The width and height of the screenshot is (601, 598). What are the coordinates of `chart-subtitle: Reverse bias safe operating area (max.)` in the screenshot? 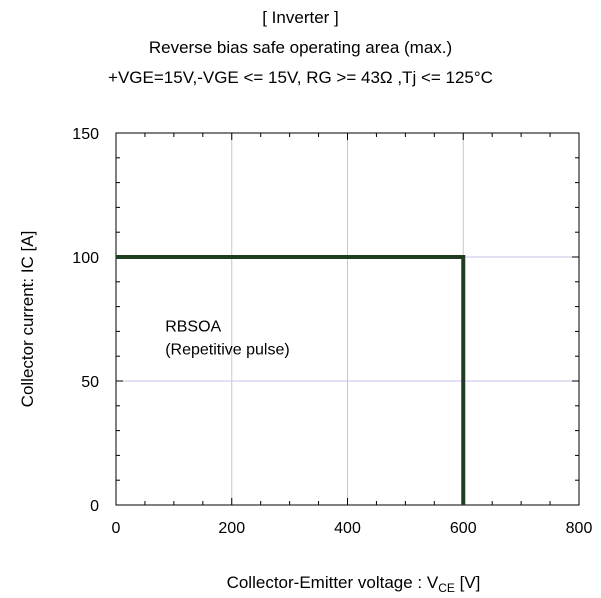 It's located at (300, 47).